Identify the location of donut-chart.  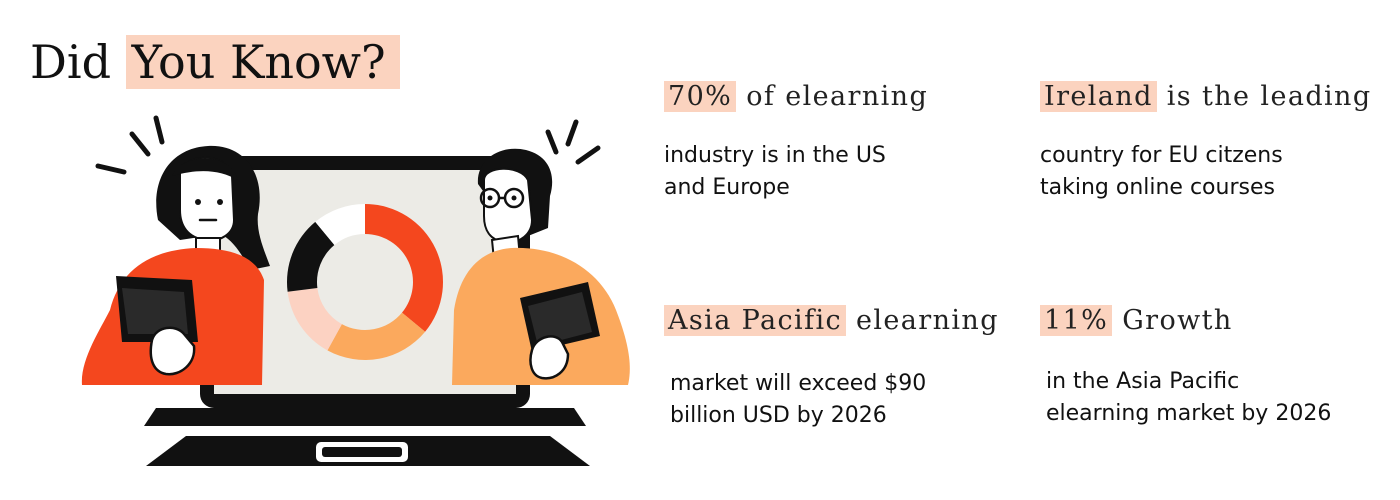
(365, 282).